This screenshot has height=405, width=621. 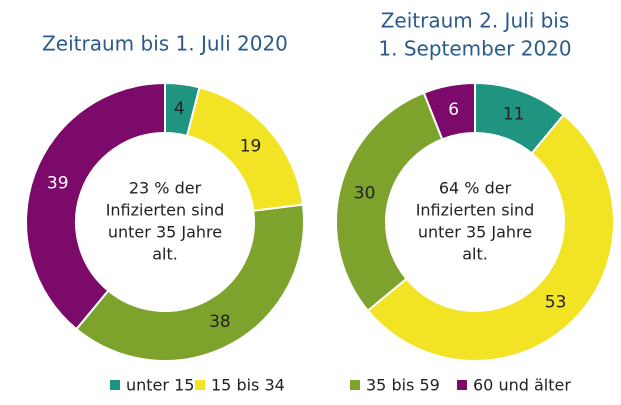 I want to click on data-label: 11, so click(x=514, y=115).